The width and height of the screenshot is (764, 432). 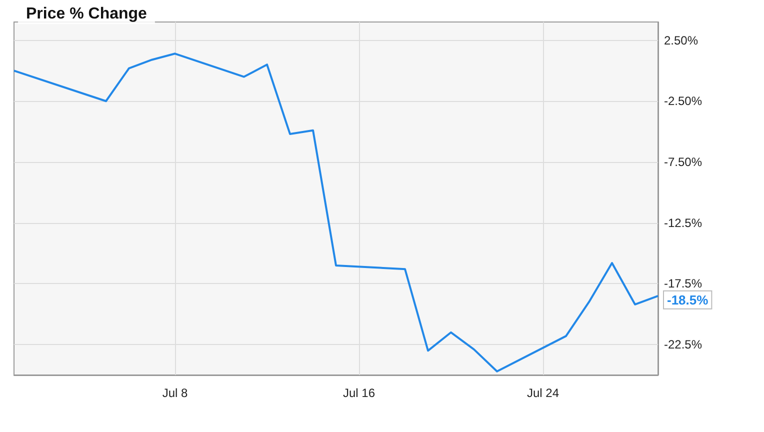 What do you see at coordinates (683, 345) in the screenshot?
I see `y-tick-label: -22.5%` at bounding box center [683, 345].